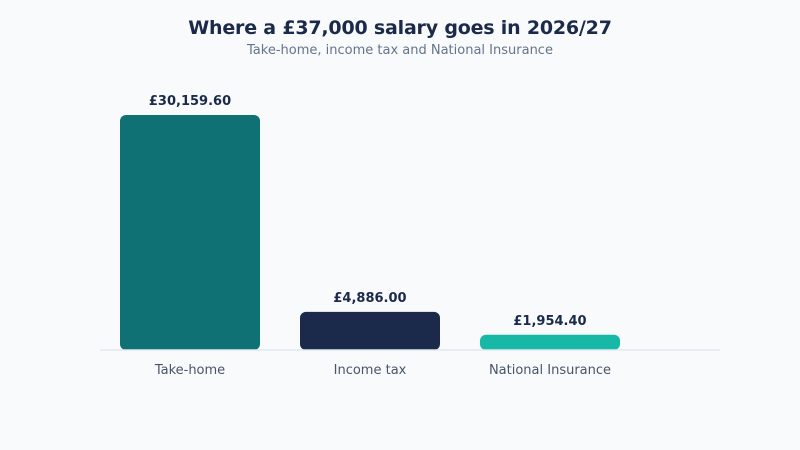 The height and width of the screenshot is (450, 800). Describe the element at coordinates (189, 370) in the screenshot. I see `category-label-take-home: Take-home` at that location.